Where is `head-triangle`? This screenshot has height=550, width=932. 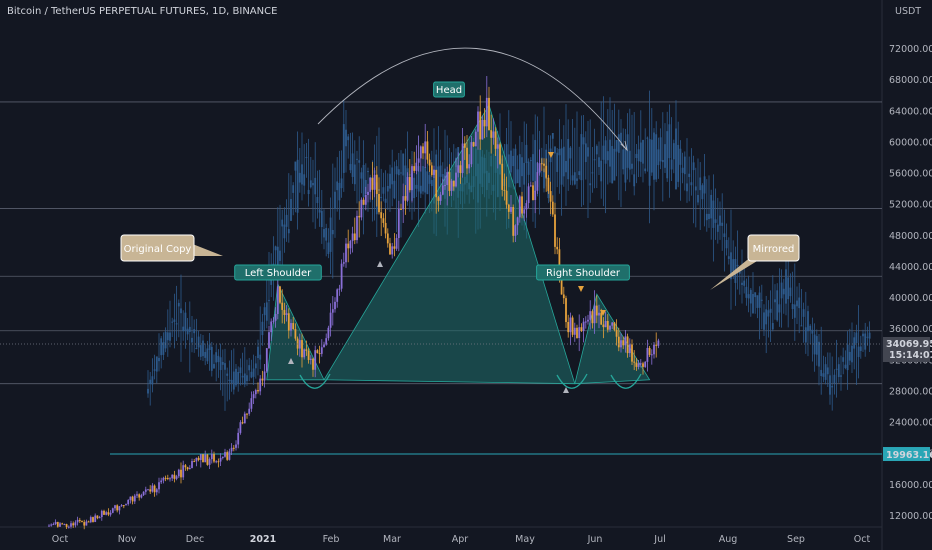 head-triangle is located at coordinates (449, 244).